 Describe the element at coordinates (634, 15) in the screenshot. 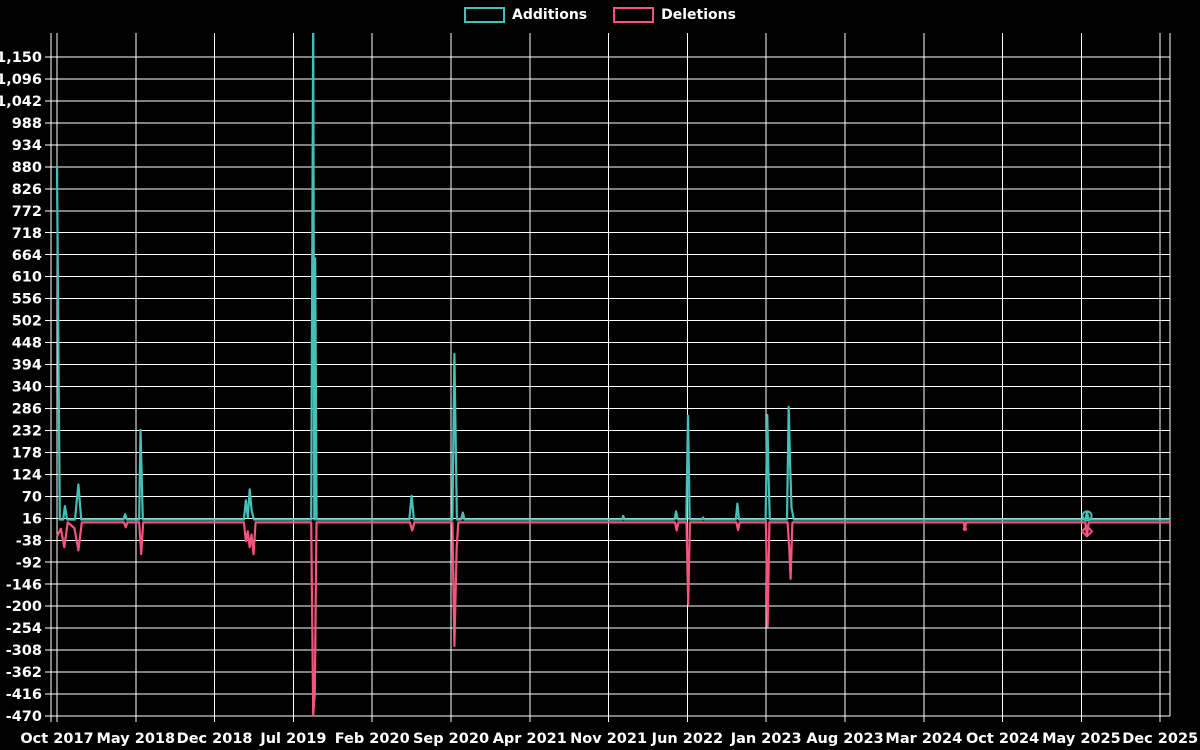

I see `deletions-swatch` at that location.